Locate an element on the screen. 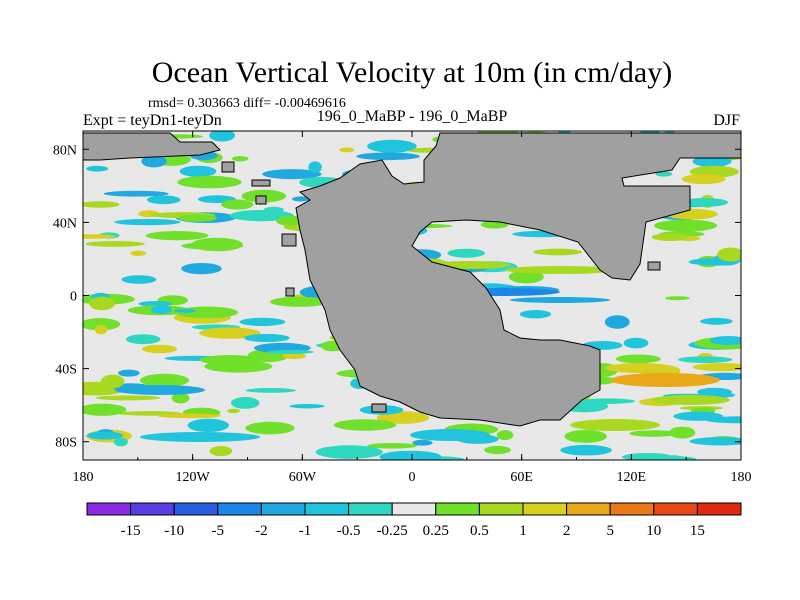  land-north-west is located at coordinates (152, 146).